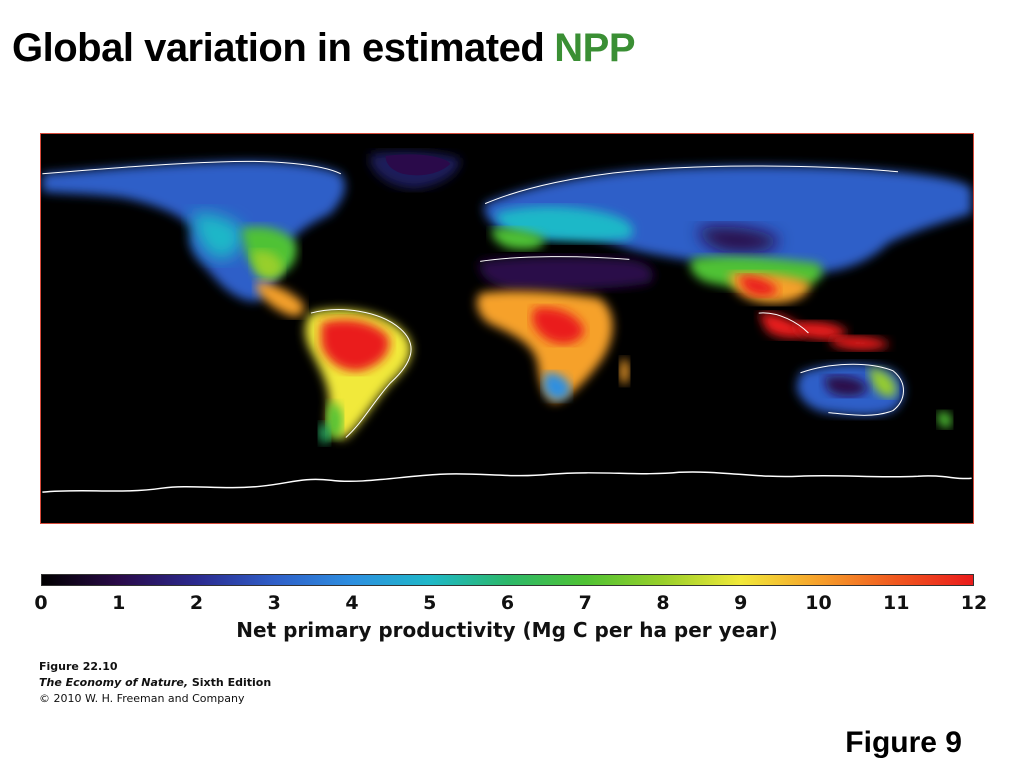 This screenshot has width=1024, height=768. I want to click on color-scale-tick-0: 0, so click(41, 603).